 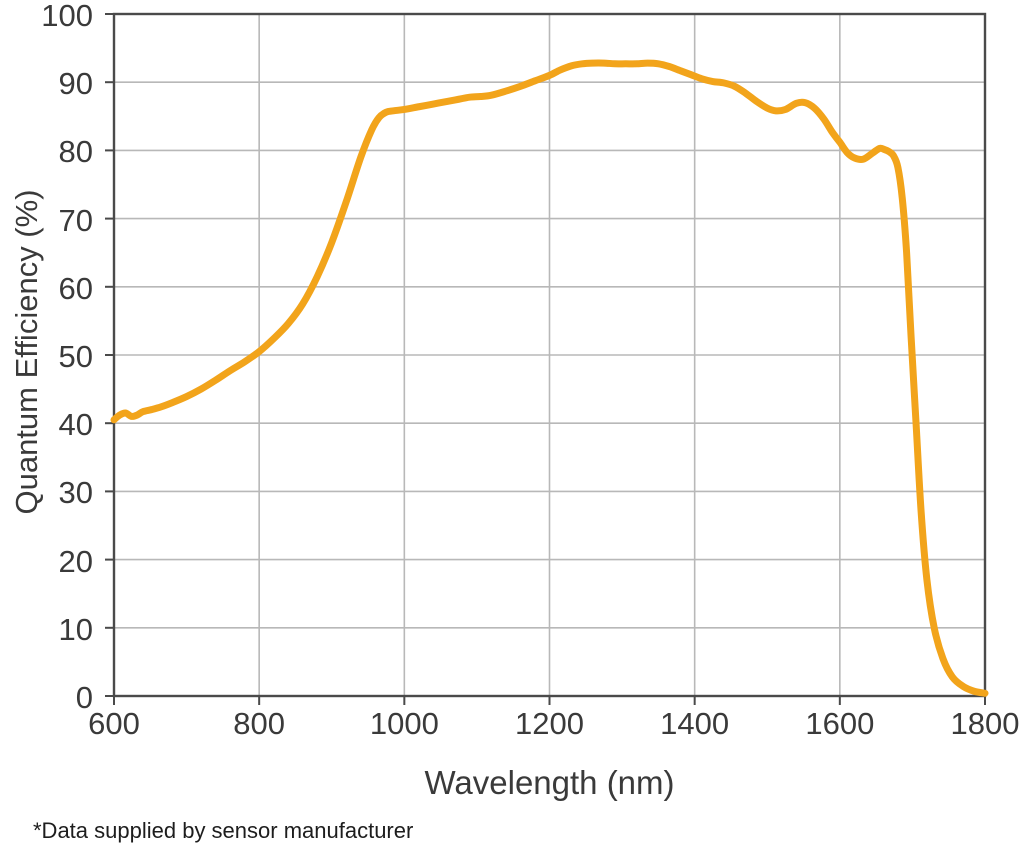 What do you see at coordinates (114, 723) in the screenshot?
I see `x-tick-label-text: 600` at bounding box center [114, 723].